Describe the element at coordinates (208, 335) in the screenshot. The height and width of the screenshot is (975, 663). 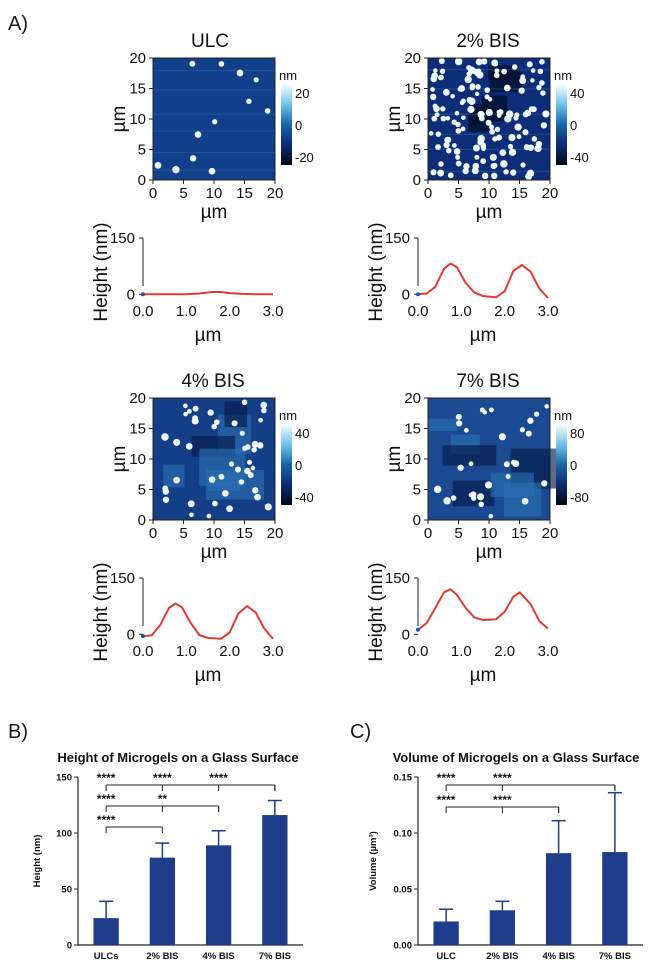
I see `profile-x-axis-label: µm` at that location.